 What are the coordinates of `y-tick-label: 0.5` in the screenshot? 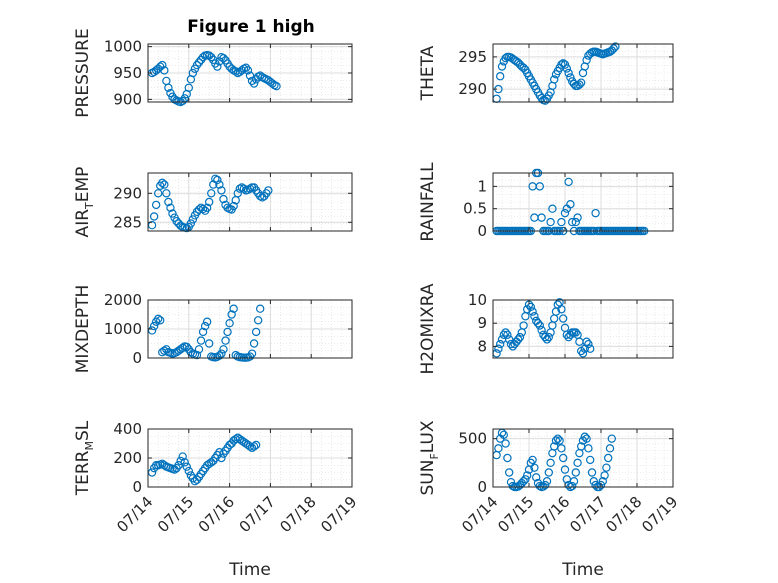 It's located at (475, 209).